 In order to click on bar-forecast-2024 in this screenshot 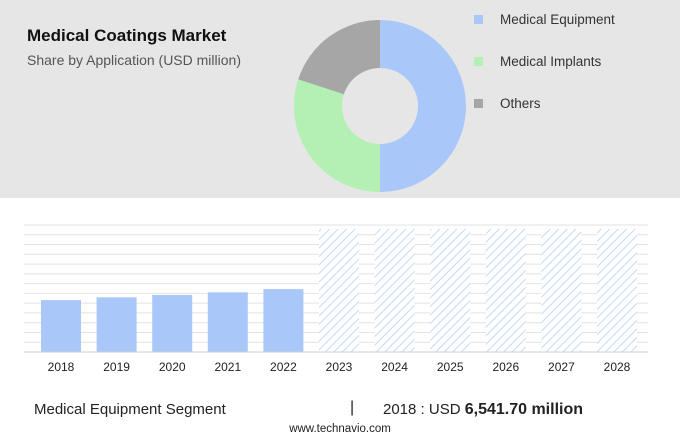, I will do `click(394, 290)`.